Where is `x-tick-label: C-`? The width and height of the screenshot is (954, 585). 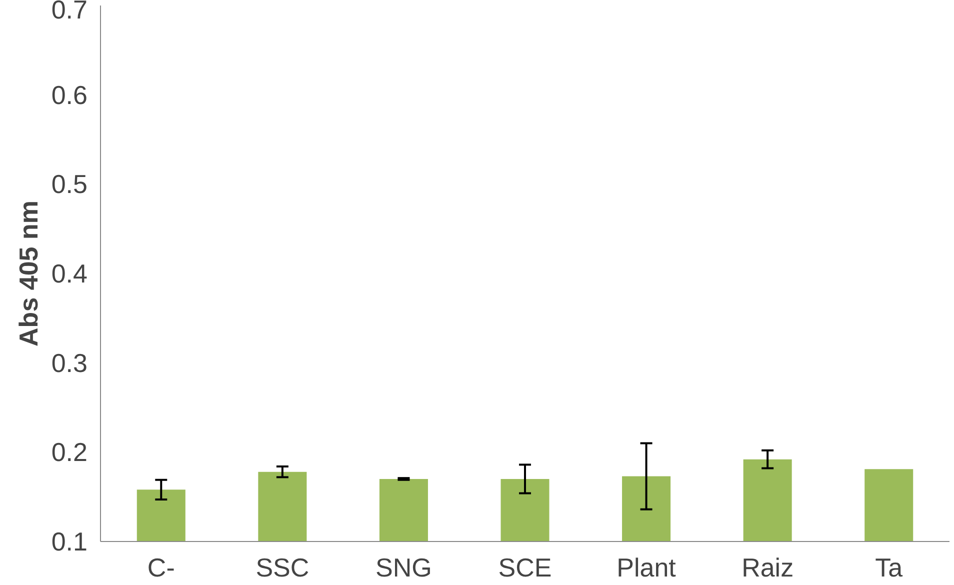 x-tick-label: C- is located at coordinates (161, 567).